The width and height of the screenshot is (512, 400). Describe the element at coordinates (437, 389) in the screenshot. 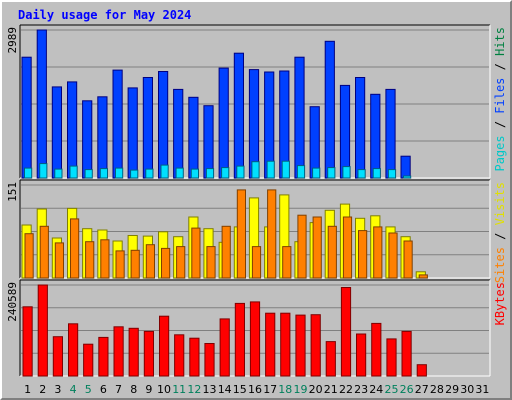

I see `x-tick-label-day-28: 28` at that location.